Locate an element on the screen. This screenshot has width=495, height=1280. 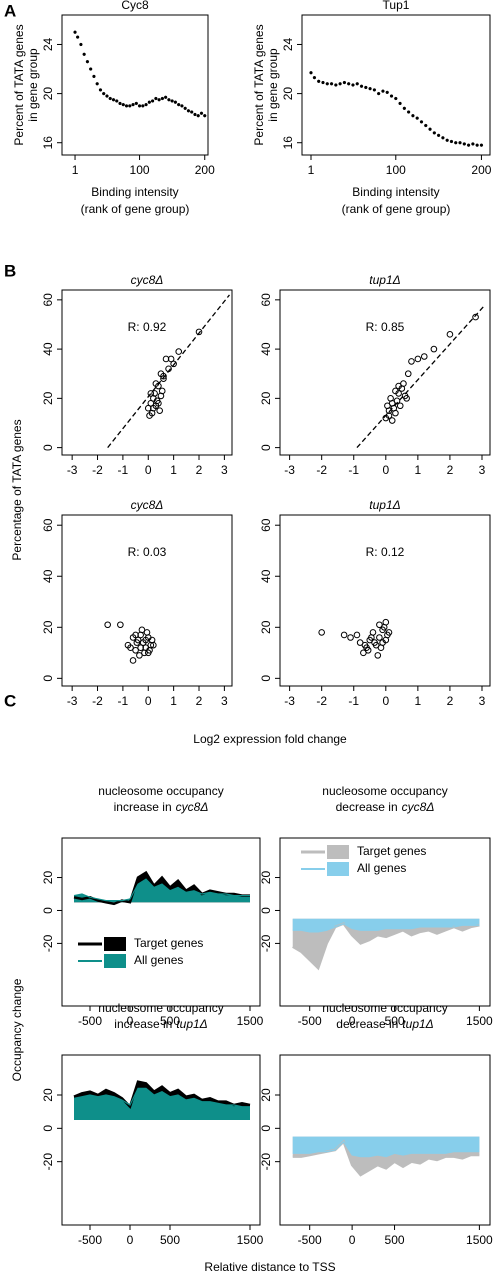
chart-title-part: tup1Δ is located at coordinates (191, 1024).